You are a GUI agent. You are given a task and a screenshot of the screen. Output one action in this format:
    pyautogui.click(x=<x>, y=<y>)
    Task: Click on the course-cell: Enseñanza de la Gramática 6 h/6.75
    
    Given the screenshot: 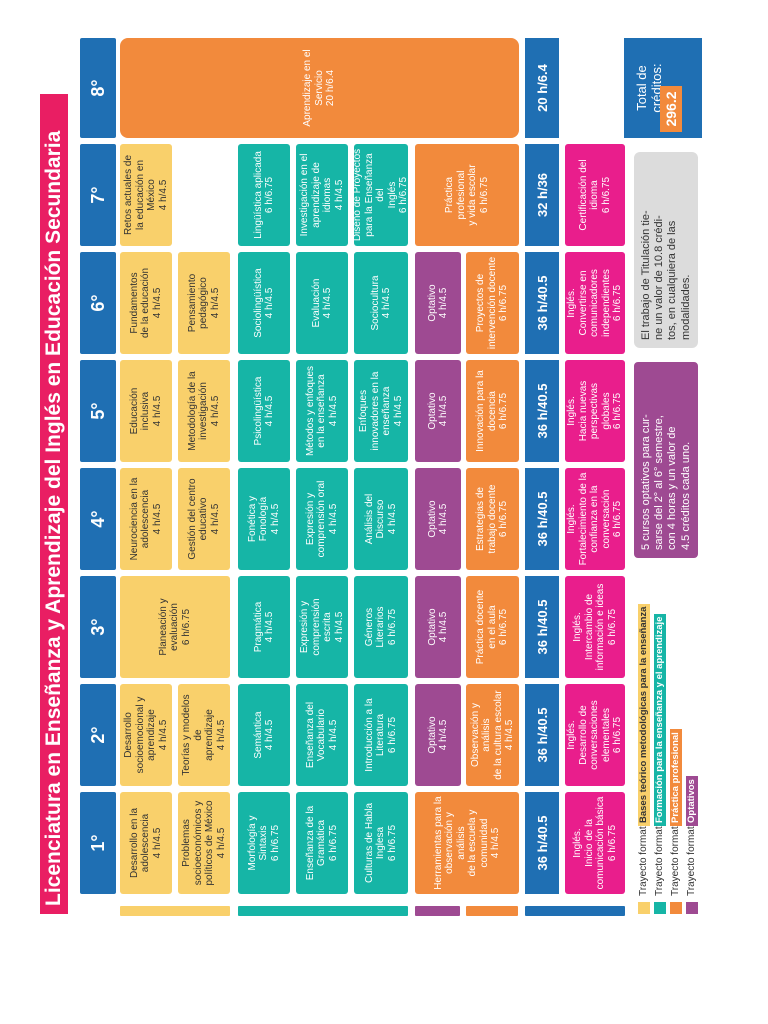 What is the action you would take?
    pyautogui.click(x=322, y=843)
    